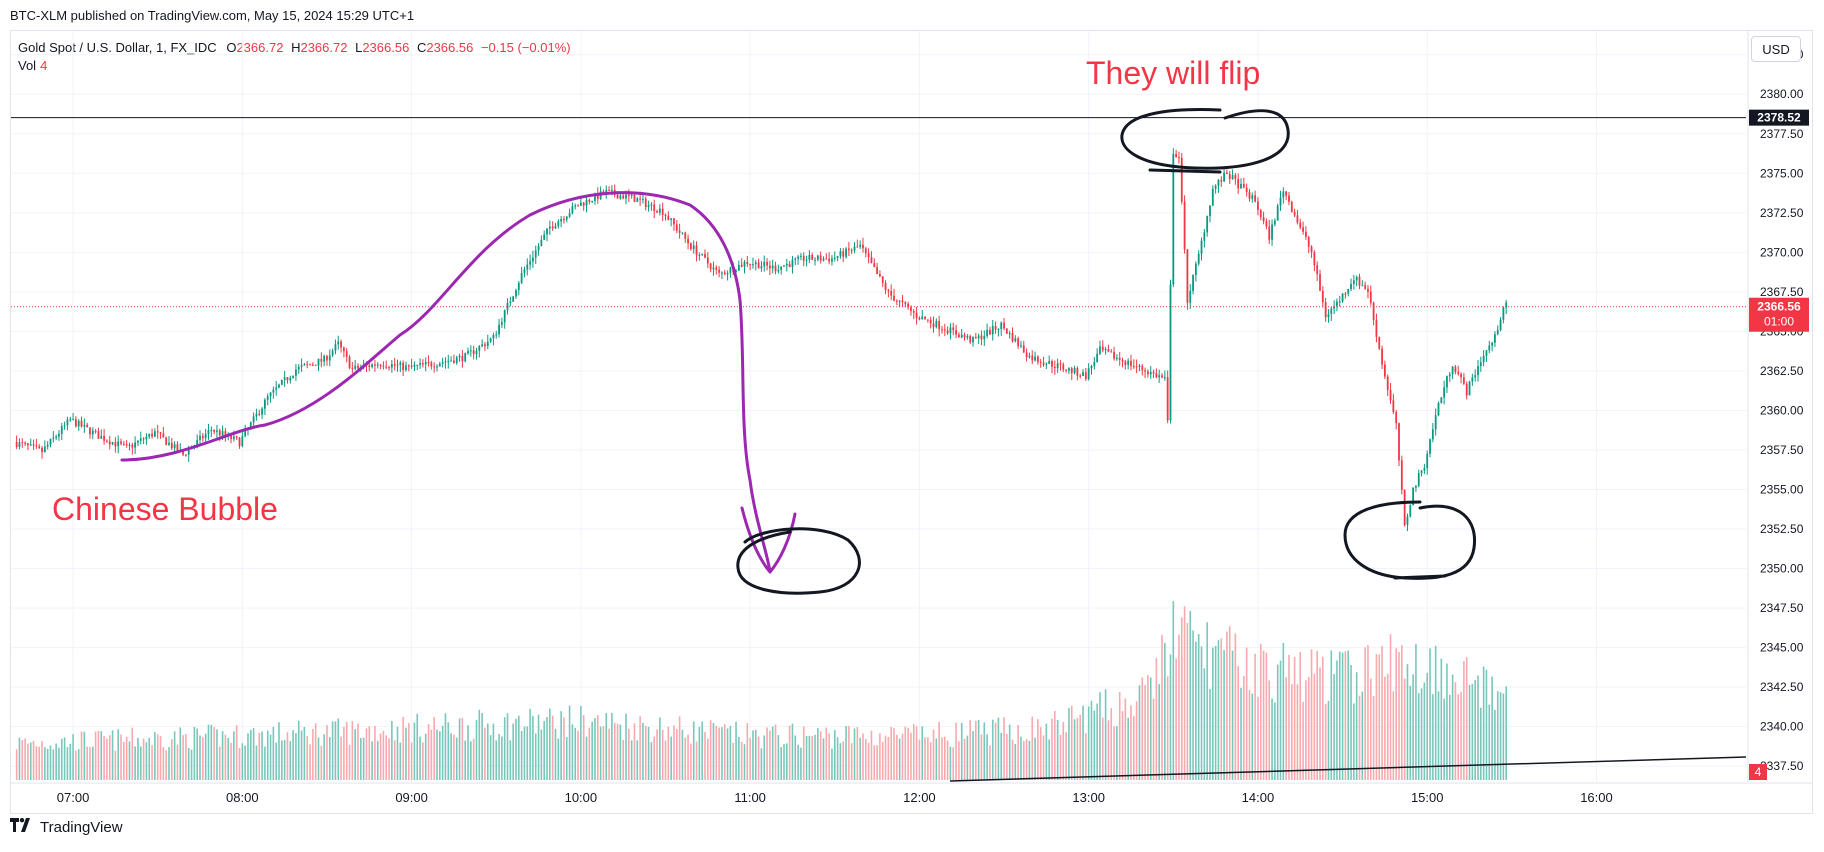 This screenshot has height=852, width=1824. I want to click on change-value: −0.15 (−0.01%), so click(525, 47).